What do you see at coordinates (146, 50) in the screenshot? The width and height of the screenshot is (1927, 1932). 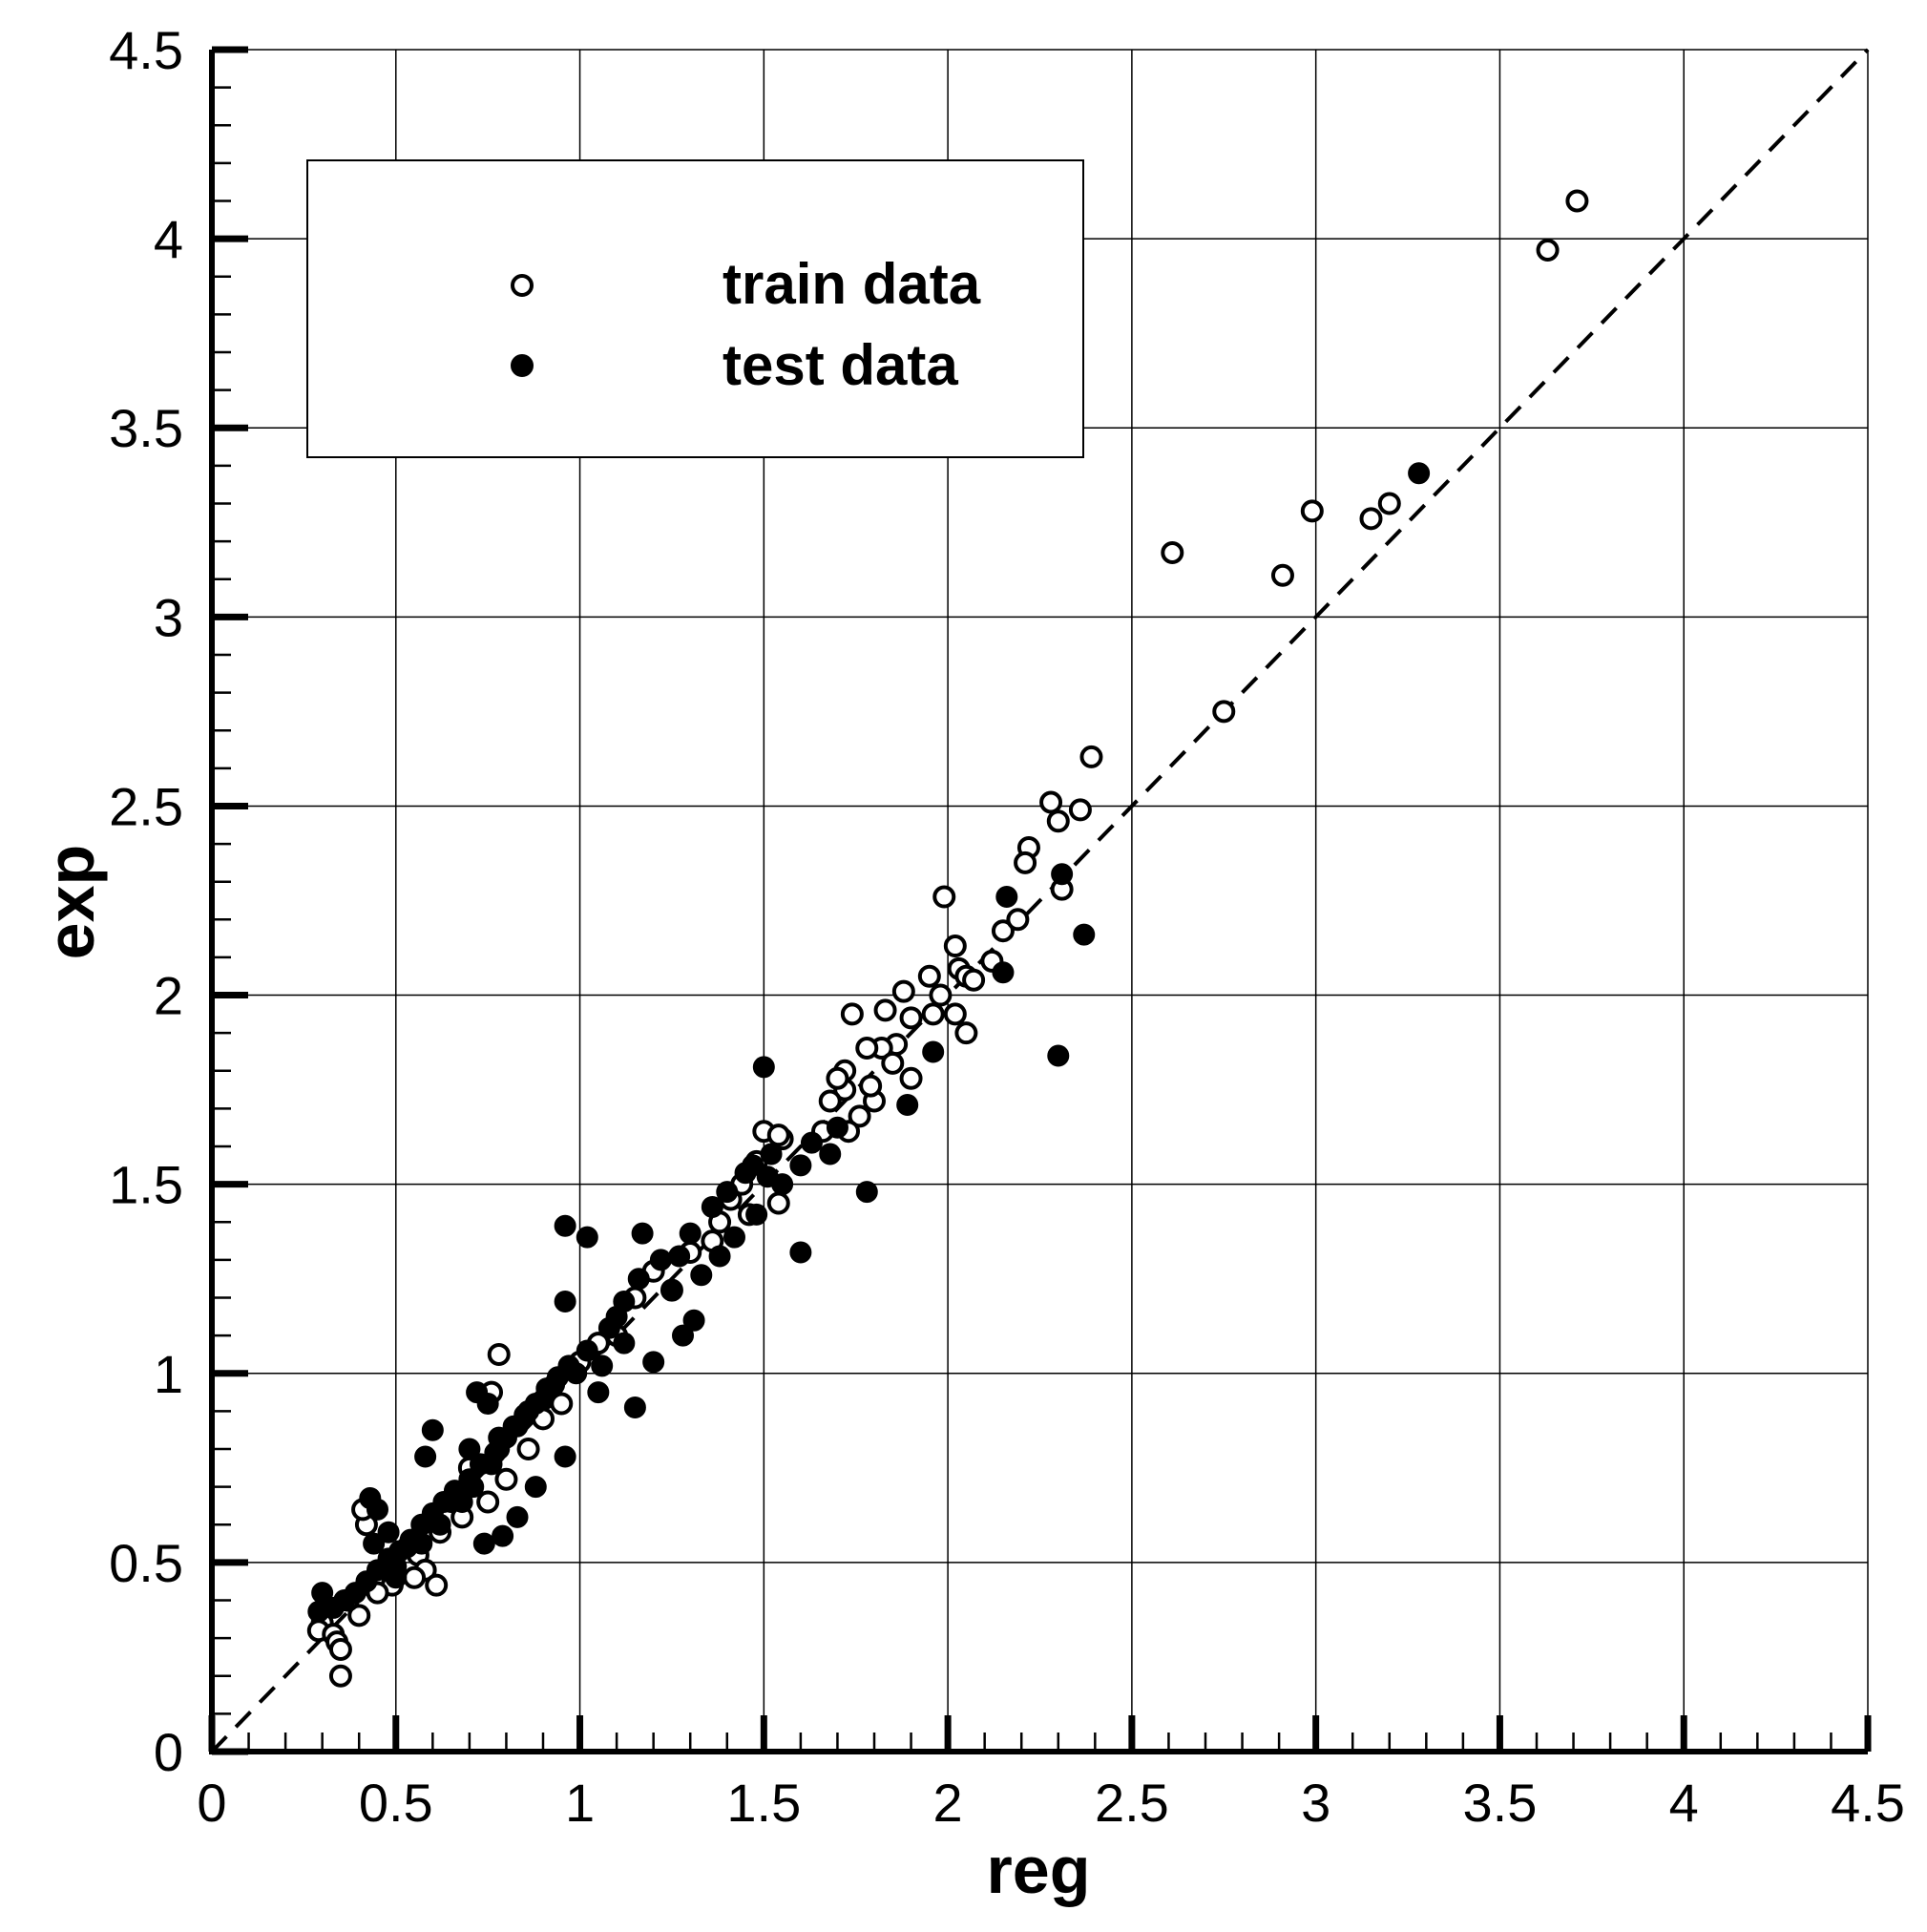 I see `y-tick-label: 4.5` at bounding box center [146, 50].